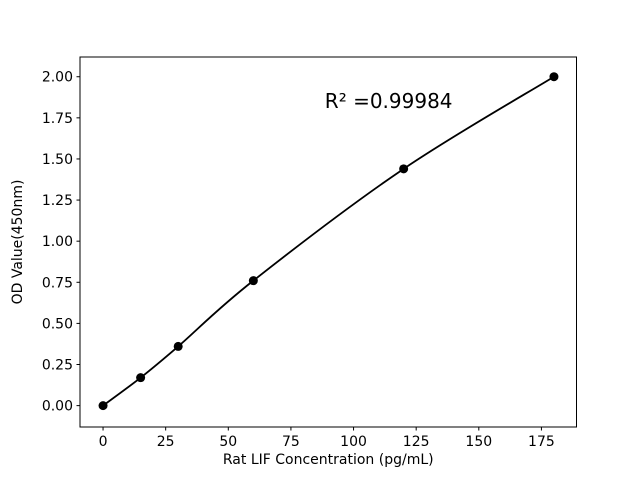 The image size is (640, 480). I want to click on x-tick-label: 50, so click(228, 442).